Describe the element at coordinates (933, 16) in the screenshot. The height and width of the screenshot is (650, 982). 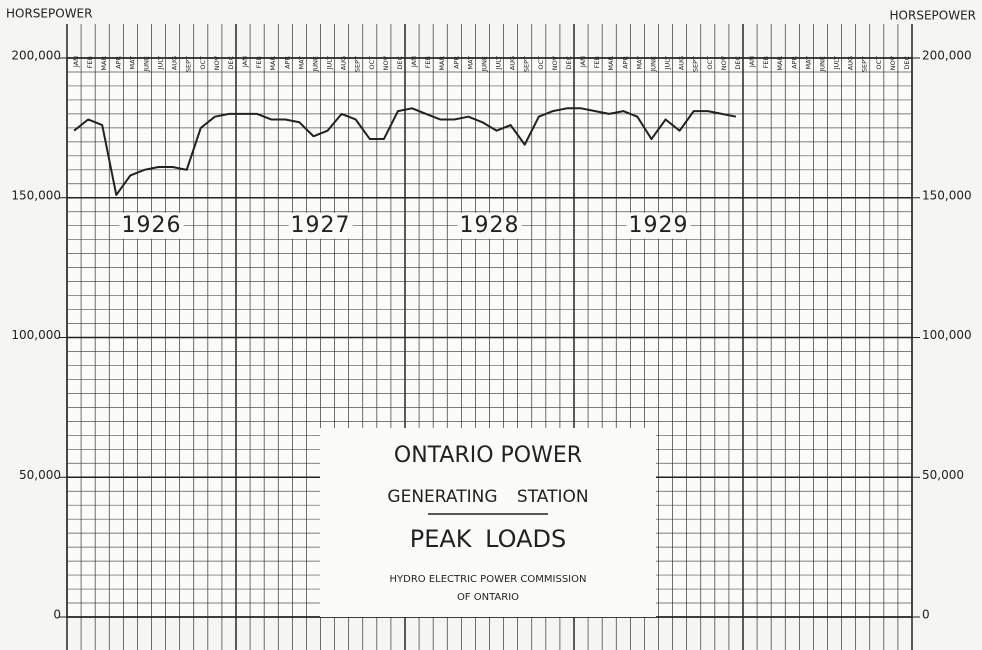
I see `y2-axis-label: HORSEPOWER` at that location.